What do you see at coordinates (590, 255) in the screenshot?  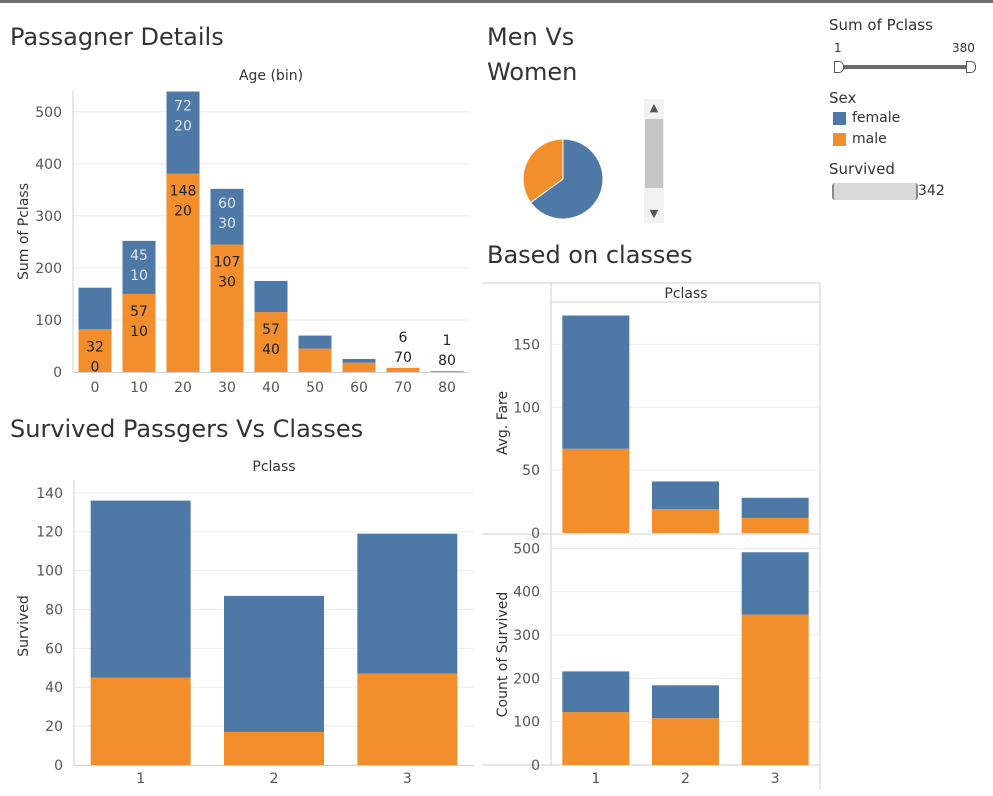 I see `title-based-on-classes: Based on classes` at bounding box center [590, 255].